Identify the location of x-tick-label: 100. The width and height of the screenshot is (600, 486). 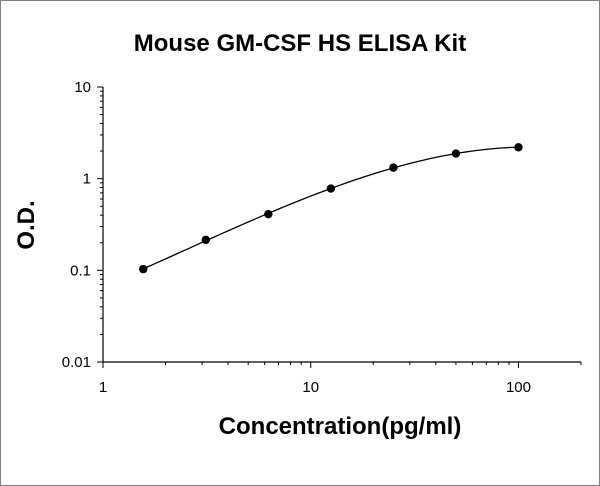
(518, 387).